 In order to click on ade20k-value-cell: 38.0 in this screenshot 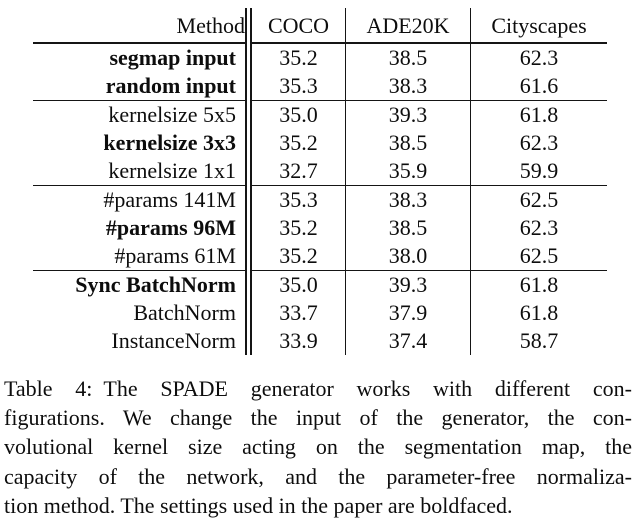, I will do `click(408, 256)`.